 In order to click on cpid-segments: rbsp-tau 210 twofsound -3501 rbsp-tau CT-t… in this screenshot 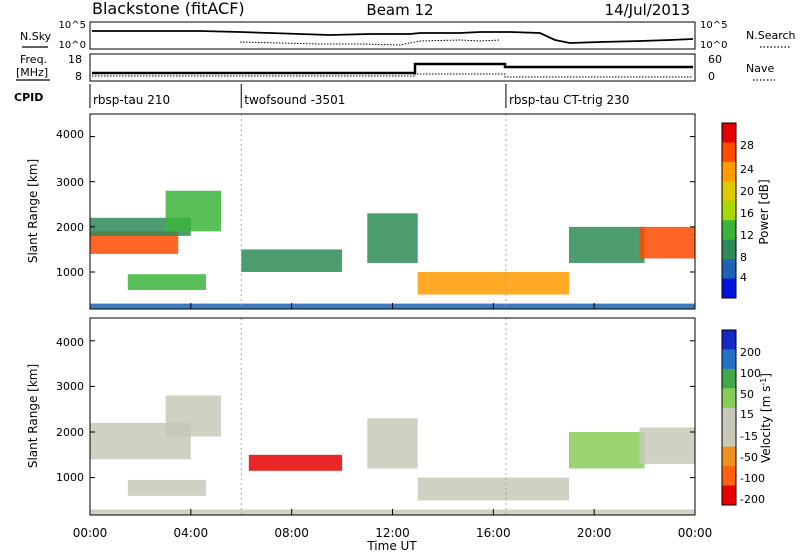, I will do `click(359, 96)`.